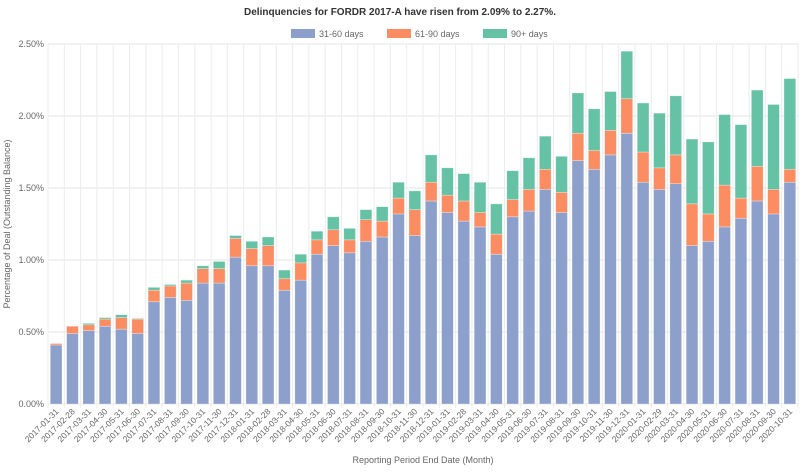 The height and width of the screenshot is (472, 800). Describe the element at coordinates (31, 188) in the screenshot. I see `y-tick-label: 1.50%` at that location.